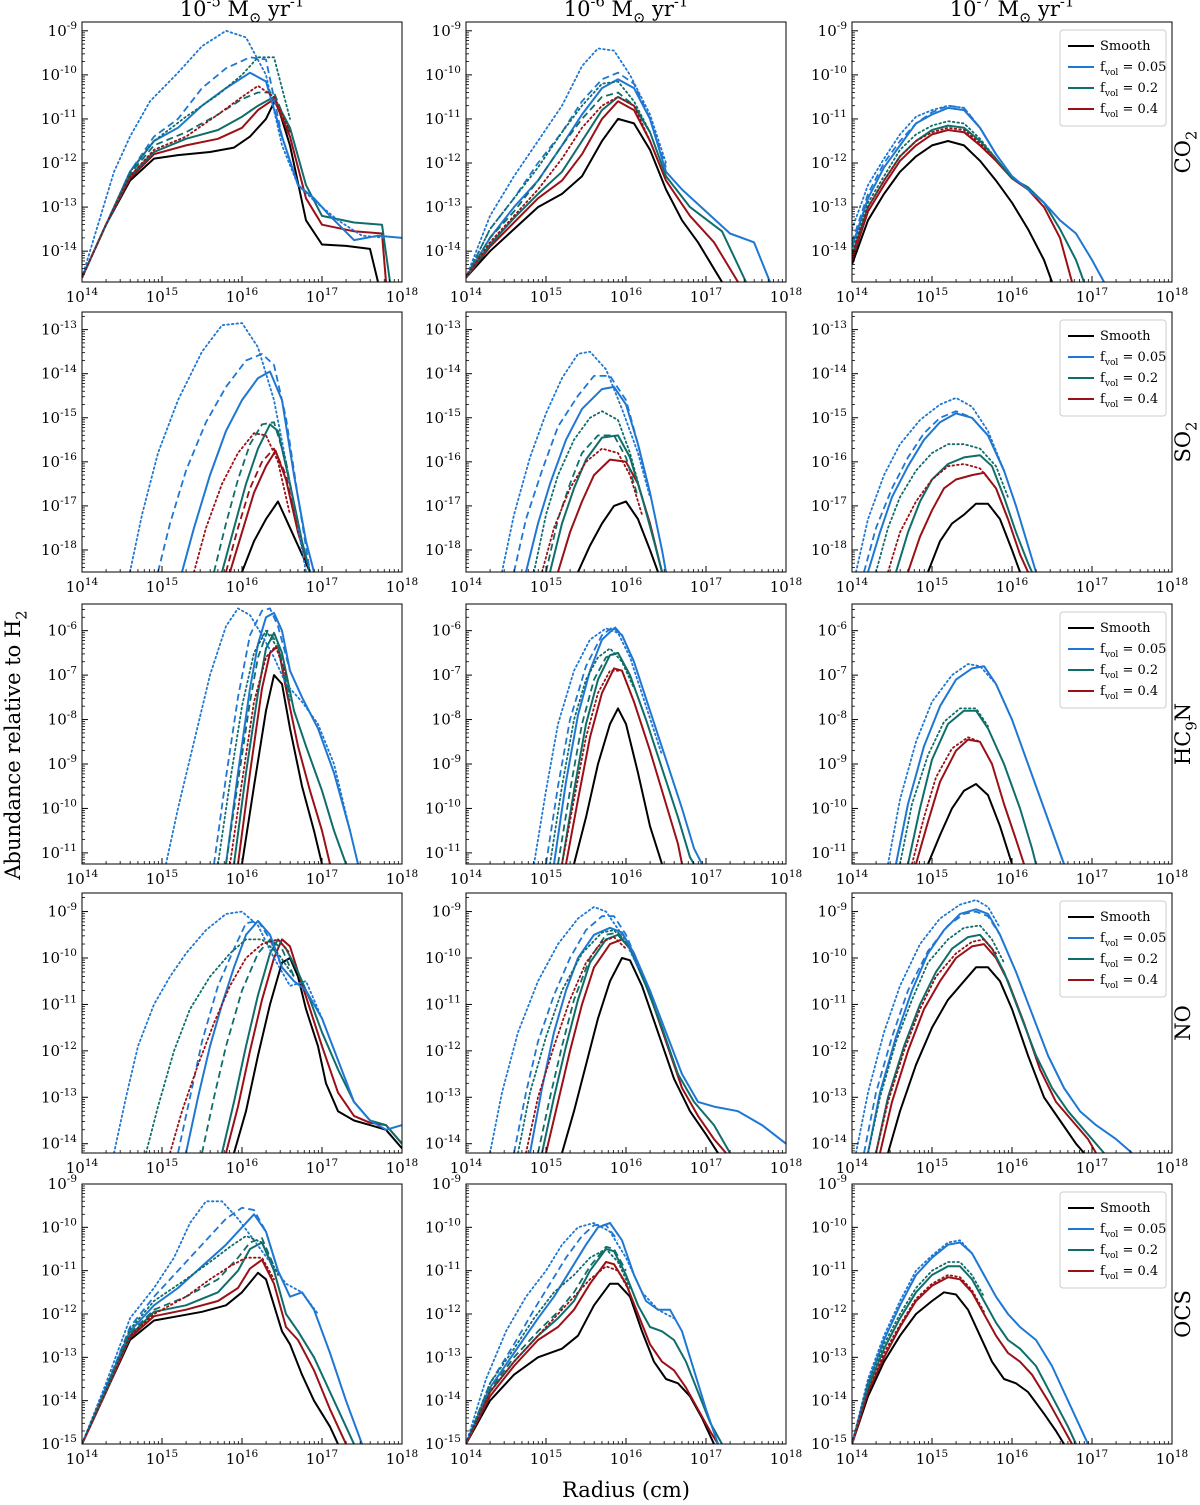 The image size is (1200, 1505). Describe the element at coordinates (446, 719) in the screenshot. I see `y-tick-label: 10⁻⁸` at that location.